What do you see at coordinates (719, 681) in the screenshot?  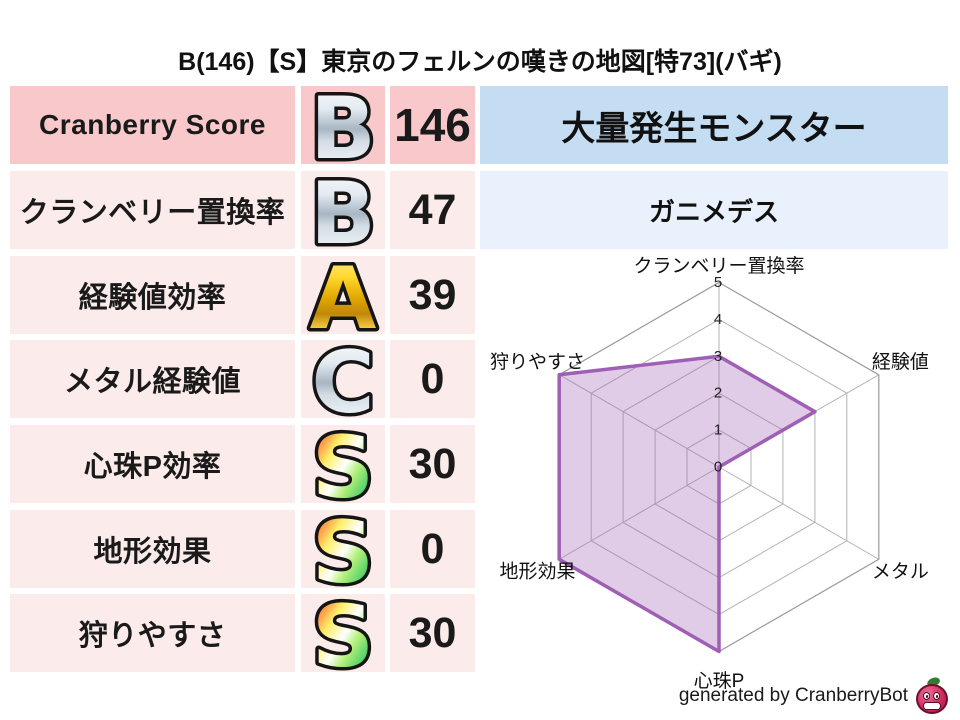 I see `radar-axis-label: 心珠P` at bounding box center [719, 681].